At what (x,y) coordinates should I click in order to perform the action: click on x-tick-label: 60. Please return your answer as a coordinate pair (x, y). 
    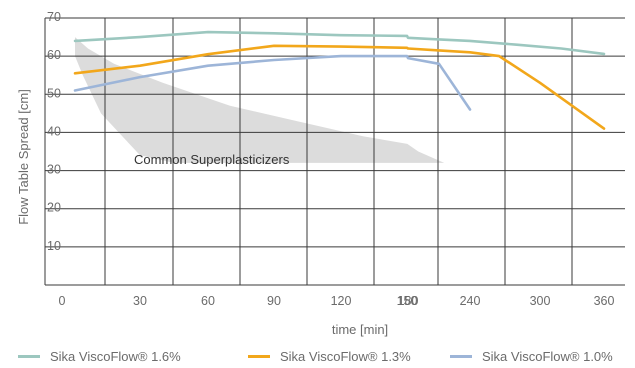
    Looking at the image, I should click on (208, 301).